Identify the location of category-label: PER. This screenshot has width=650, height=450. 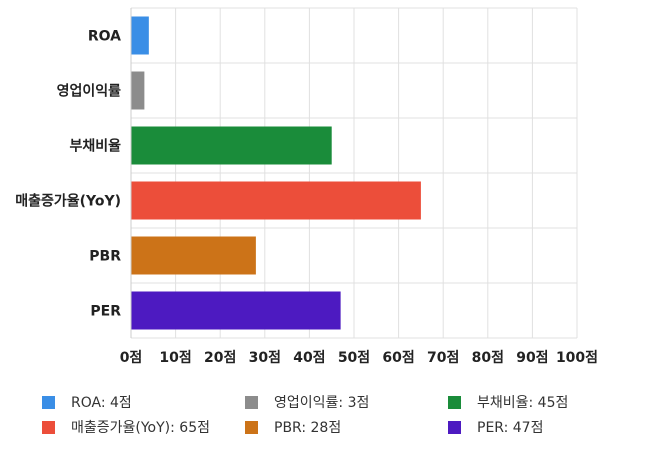
(105, 312).